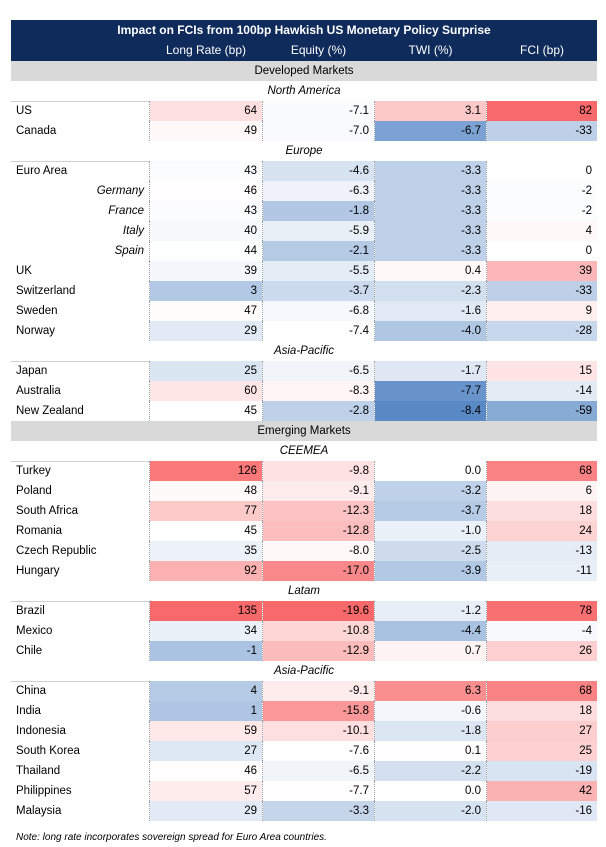  Describe the element at coordinates (206, 411) in the screenshot. I see `data-cell: 45` at that location.